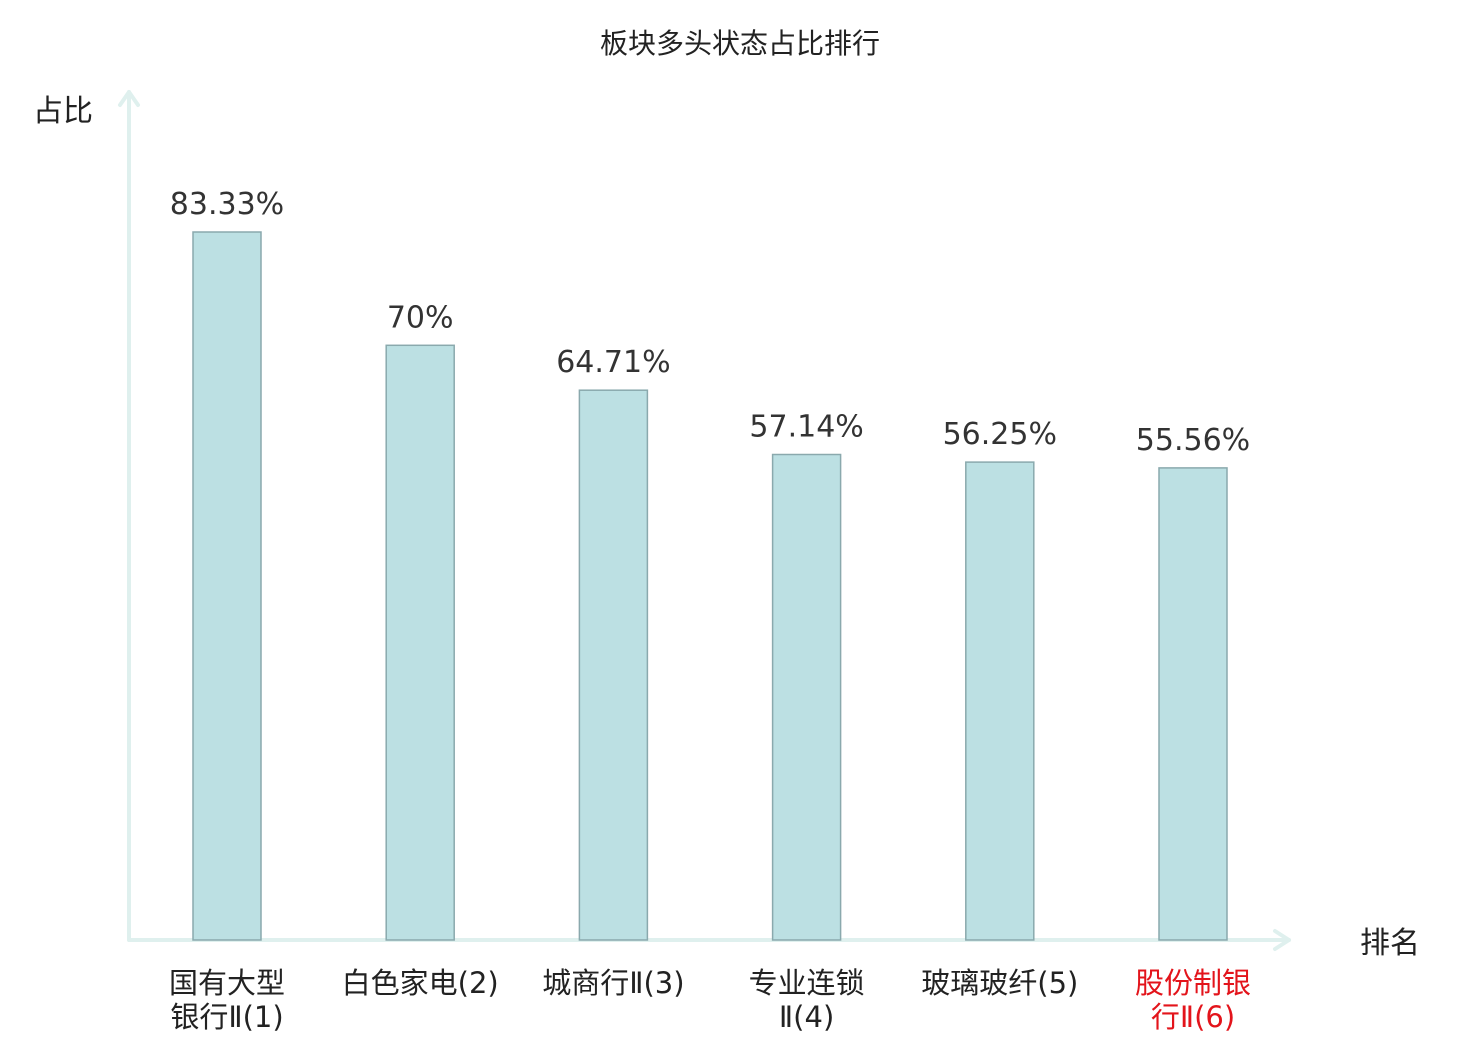 The height and width of the screenshot is (1040, 1480). What do you see at coordinates (613, 362) in the screenshot?
I see `value-label-3: 64.71%` at bounding box center [613, 362].